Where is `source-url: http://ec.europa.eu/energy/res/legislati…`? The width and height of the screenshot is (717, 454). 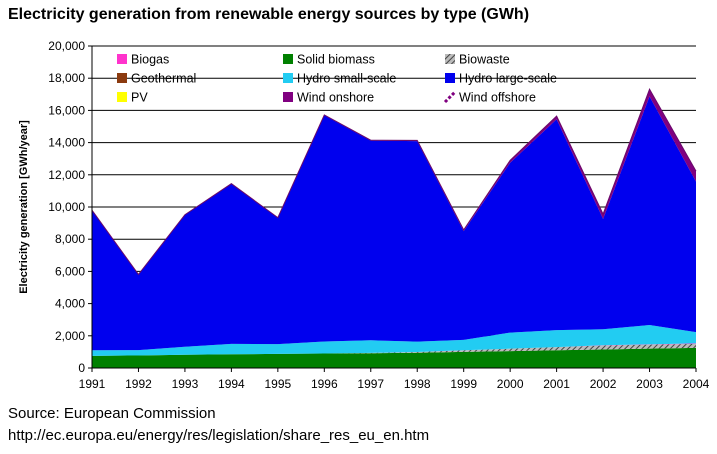 source-url: http://ec.europa.eu/energy/res/legislati… is located at coordinates (219, 435).